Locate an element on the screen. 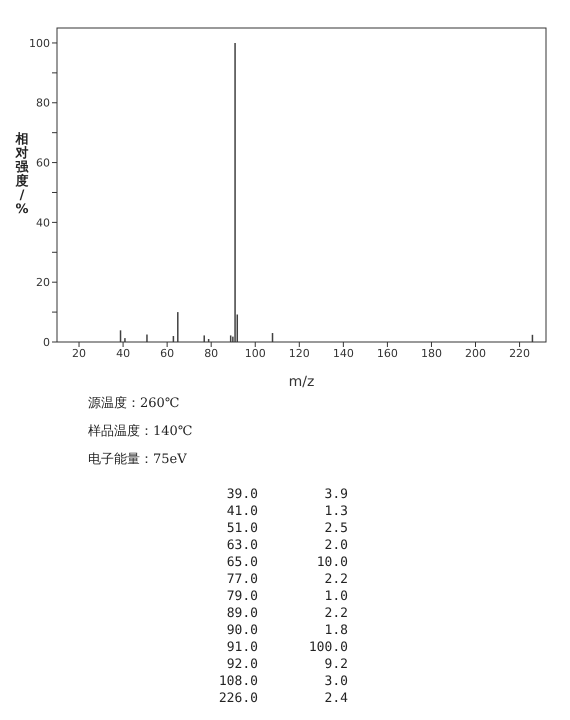 This screenshot has width=570, height=720. text: 电子能量：75eV is located at coordinates (138, 459).